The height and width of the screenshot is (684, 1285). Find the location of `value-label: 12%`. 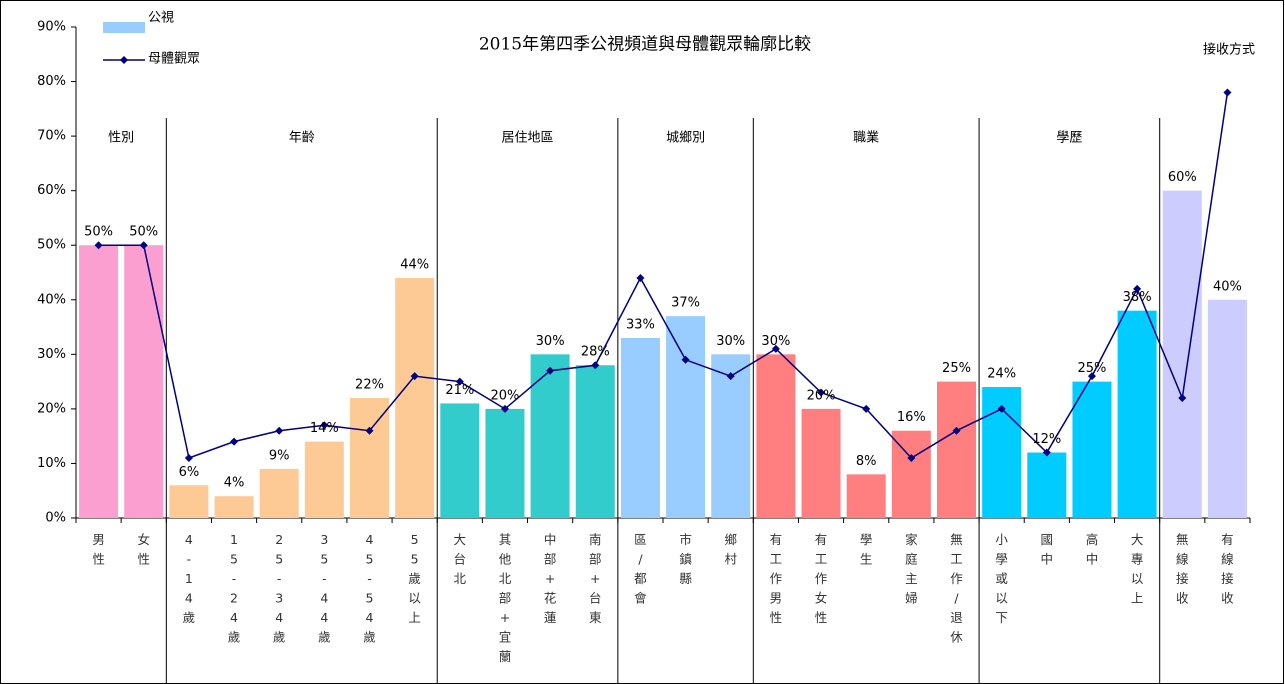

value-label: 12% is located at coordinates (1046, 439).